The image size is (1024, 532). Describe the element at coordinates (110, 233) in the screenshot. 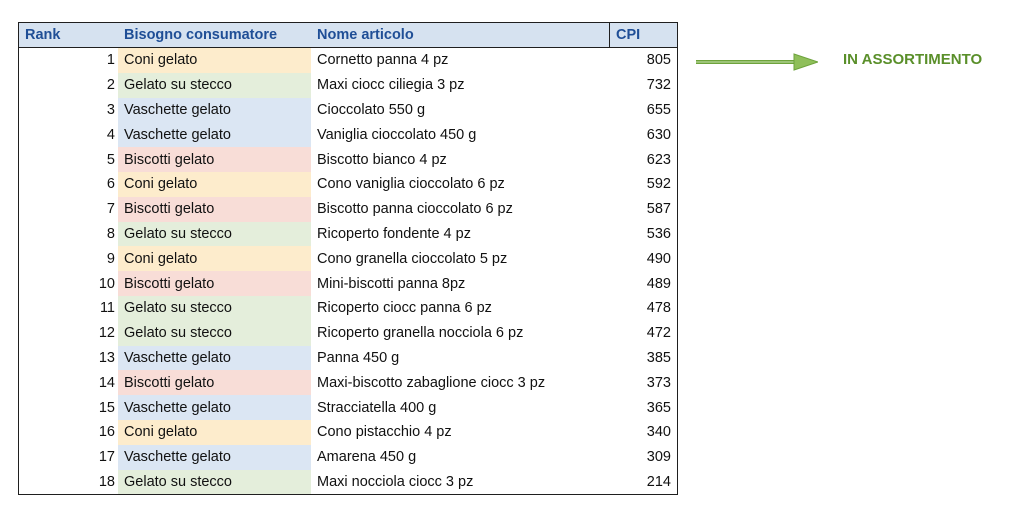

I see `rank-cell: 8` at that location.